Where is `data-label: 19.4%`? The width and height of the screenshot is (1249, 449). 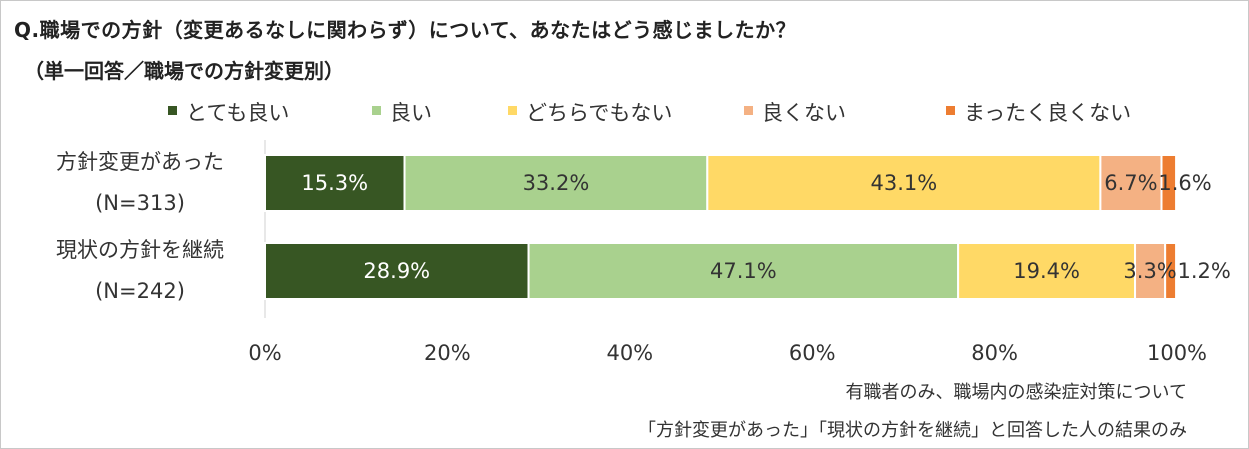 data-label: 19.4% is located at coordinates (1046, 271).